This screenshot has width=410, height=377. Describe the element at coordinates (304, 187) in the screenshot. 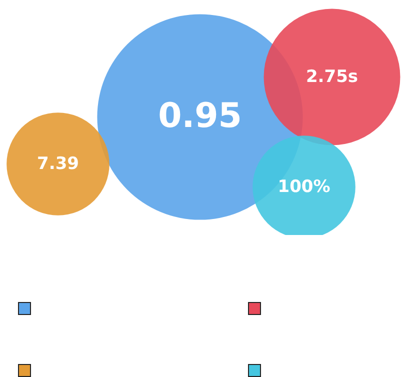

I see `data-label: 100%` at that location.